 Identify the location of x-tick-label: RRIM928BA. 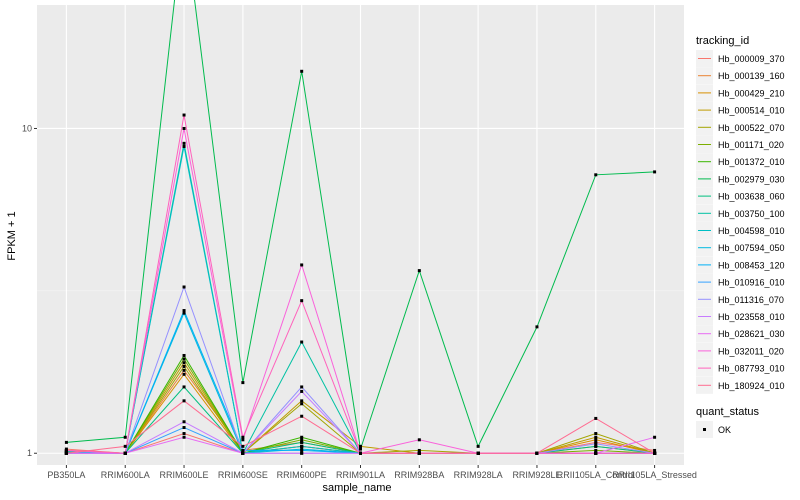
(419, 475).